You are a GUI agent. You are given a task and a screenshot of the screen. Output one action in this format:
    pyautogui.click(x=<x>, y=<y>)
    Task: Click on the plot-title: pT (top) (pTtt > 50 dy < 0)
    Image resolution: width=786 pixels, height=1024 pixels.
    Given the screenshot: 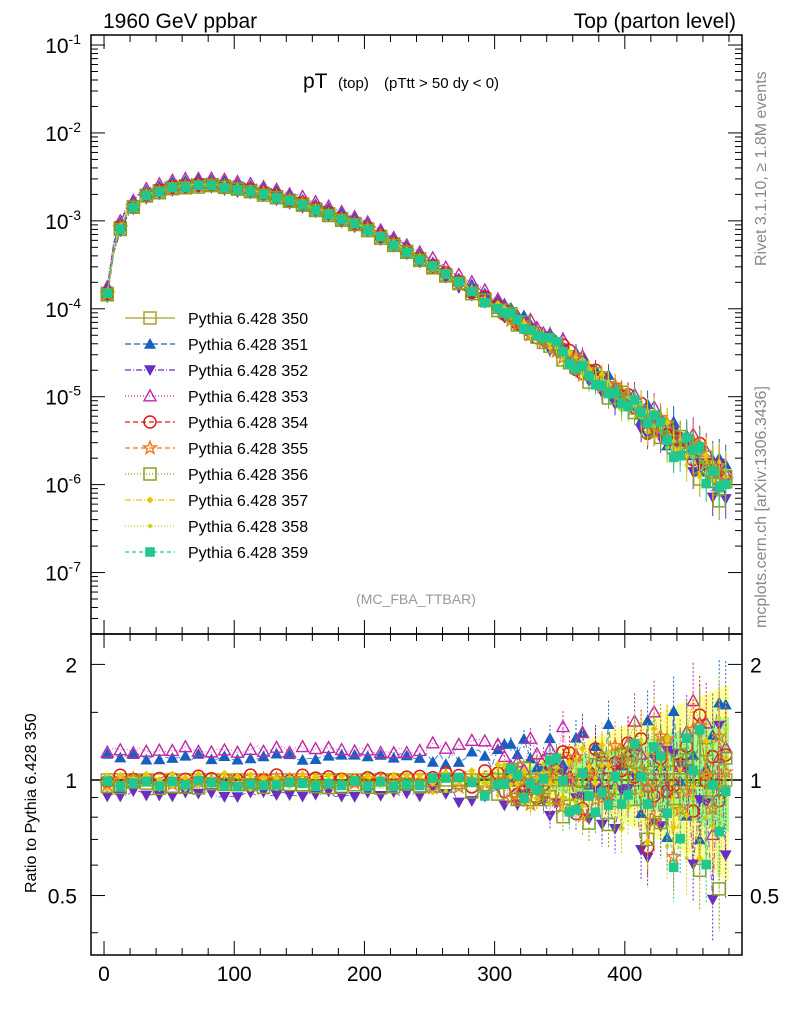 What is the action you would take?
    pyautogui.click(x=401, y=81)
    